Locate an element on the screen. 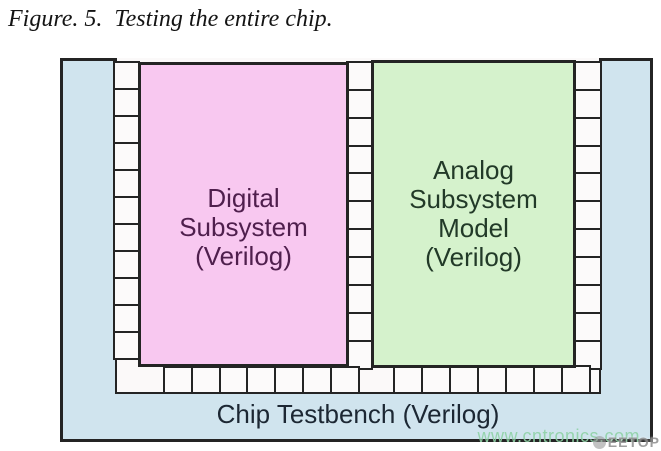 The width and height of the screenshot is (661, 451). eetop-logo: EETOP is located at coordinates (626, 442).